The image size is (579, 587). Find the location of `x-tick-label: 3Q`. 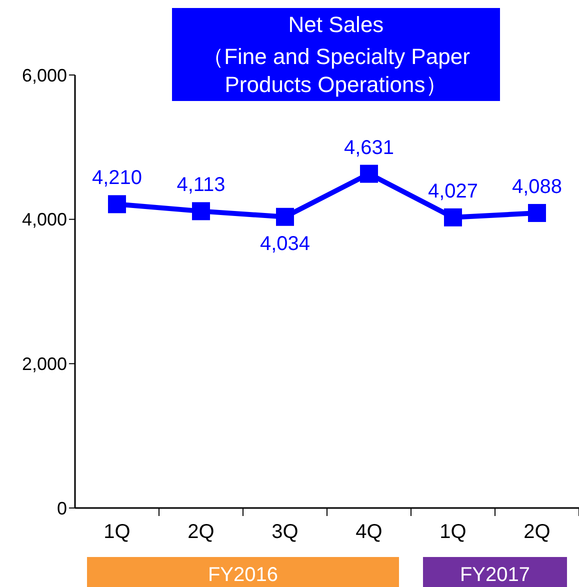

x-tick-label: 3Q is located at coordinates (285, 532).